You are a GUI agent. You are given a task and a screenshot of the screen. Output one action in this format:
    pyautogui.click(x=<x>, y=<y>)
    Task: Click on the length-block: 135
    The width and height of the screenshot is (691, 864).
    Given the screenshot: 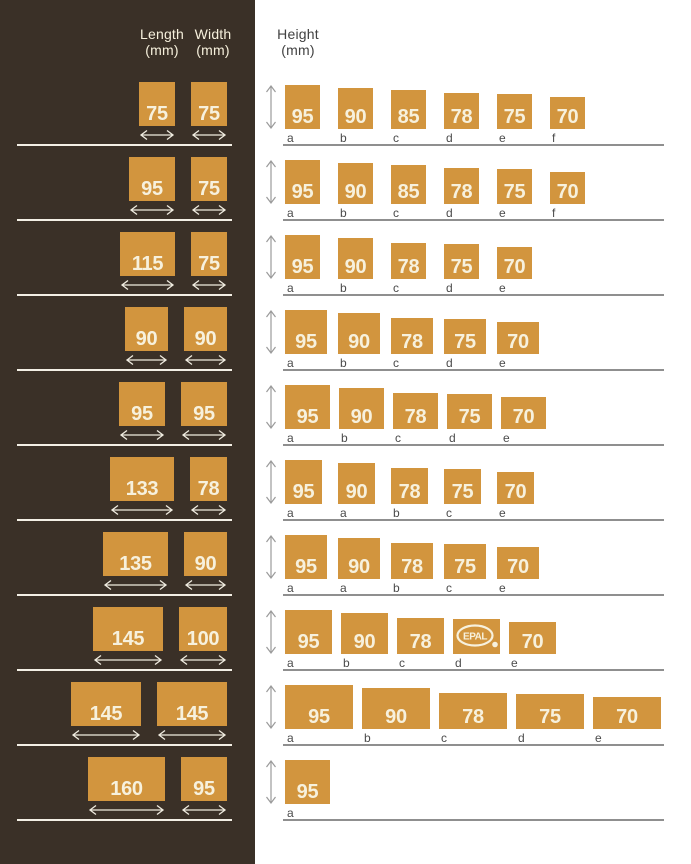 What is the action you would take?
    pyautogui.click(x=135, y=554)
    